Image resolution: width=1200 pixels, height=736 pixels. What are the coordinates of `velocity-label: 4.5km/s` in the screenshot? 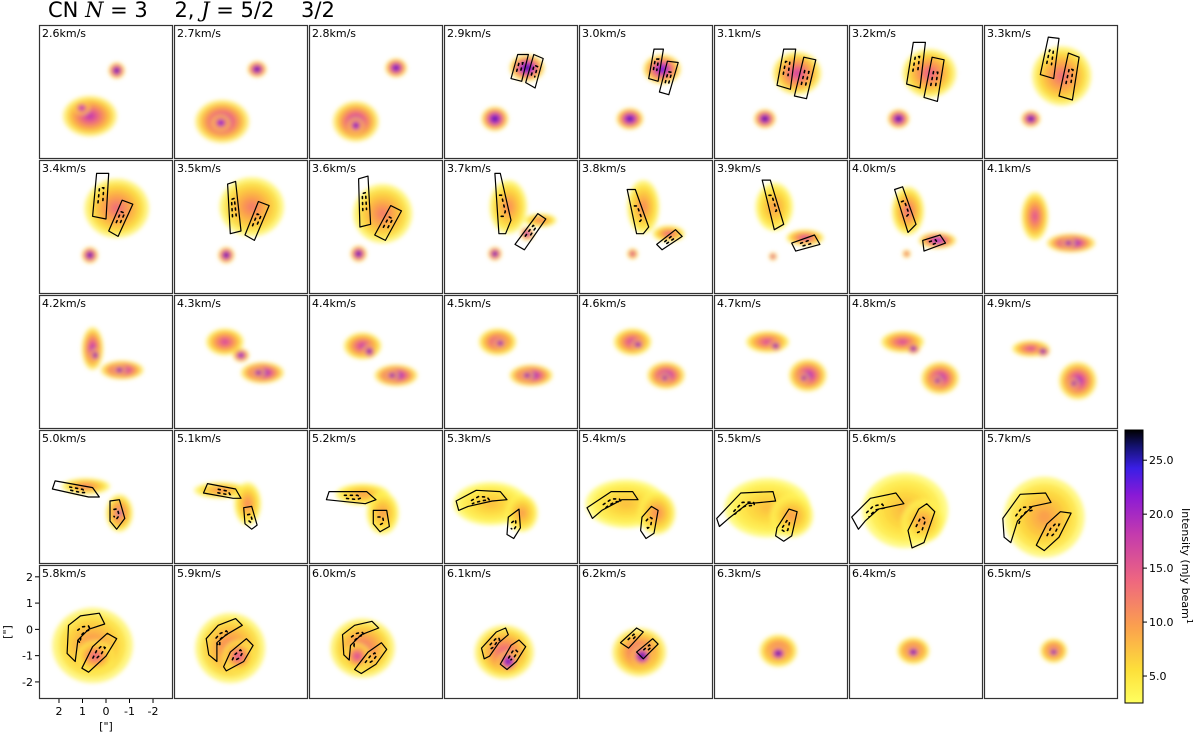 It's located at (469, 303).